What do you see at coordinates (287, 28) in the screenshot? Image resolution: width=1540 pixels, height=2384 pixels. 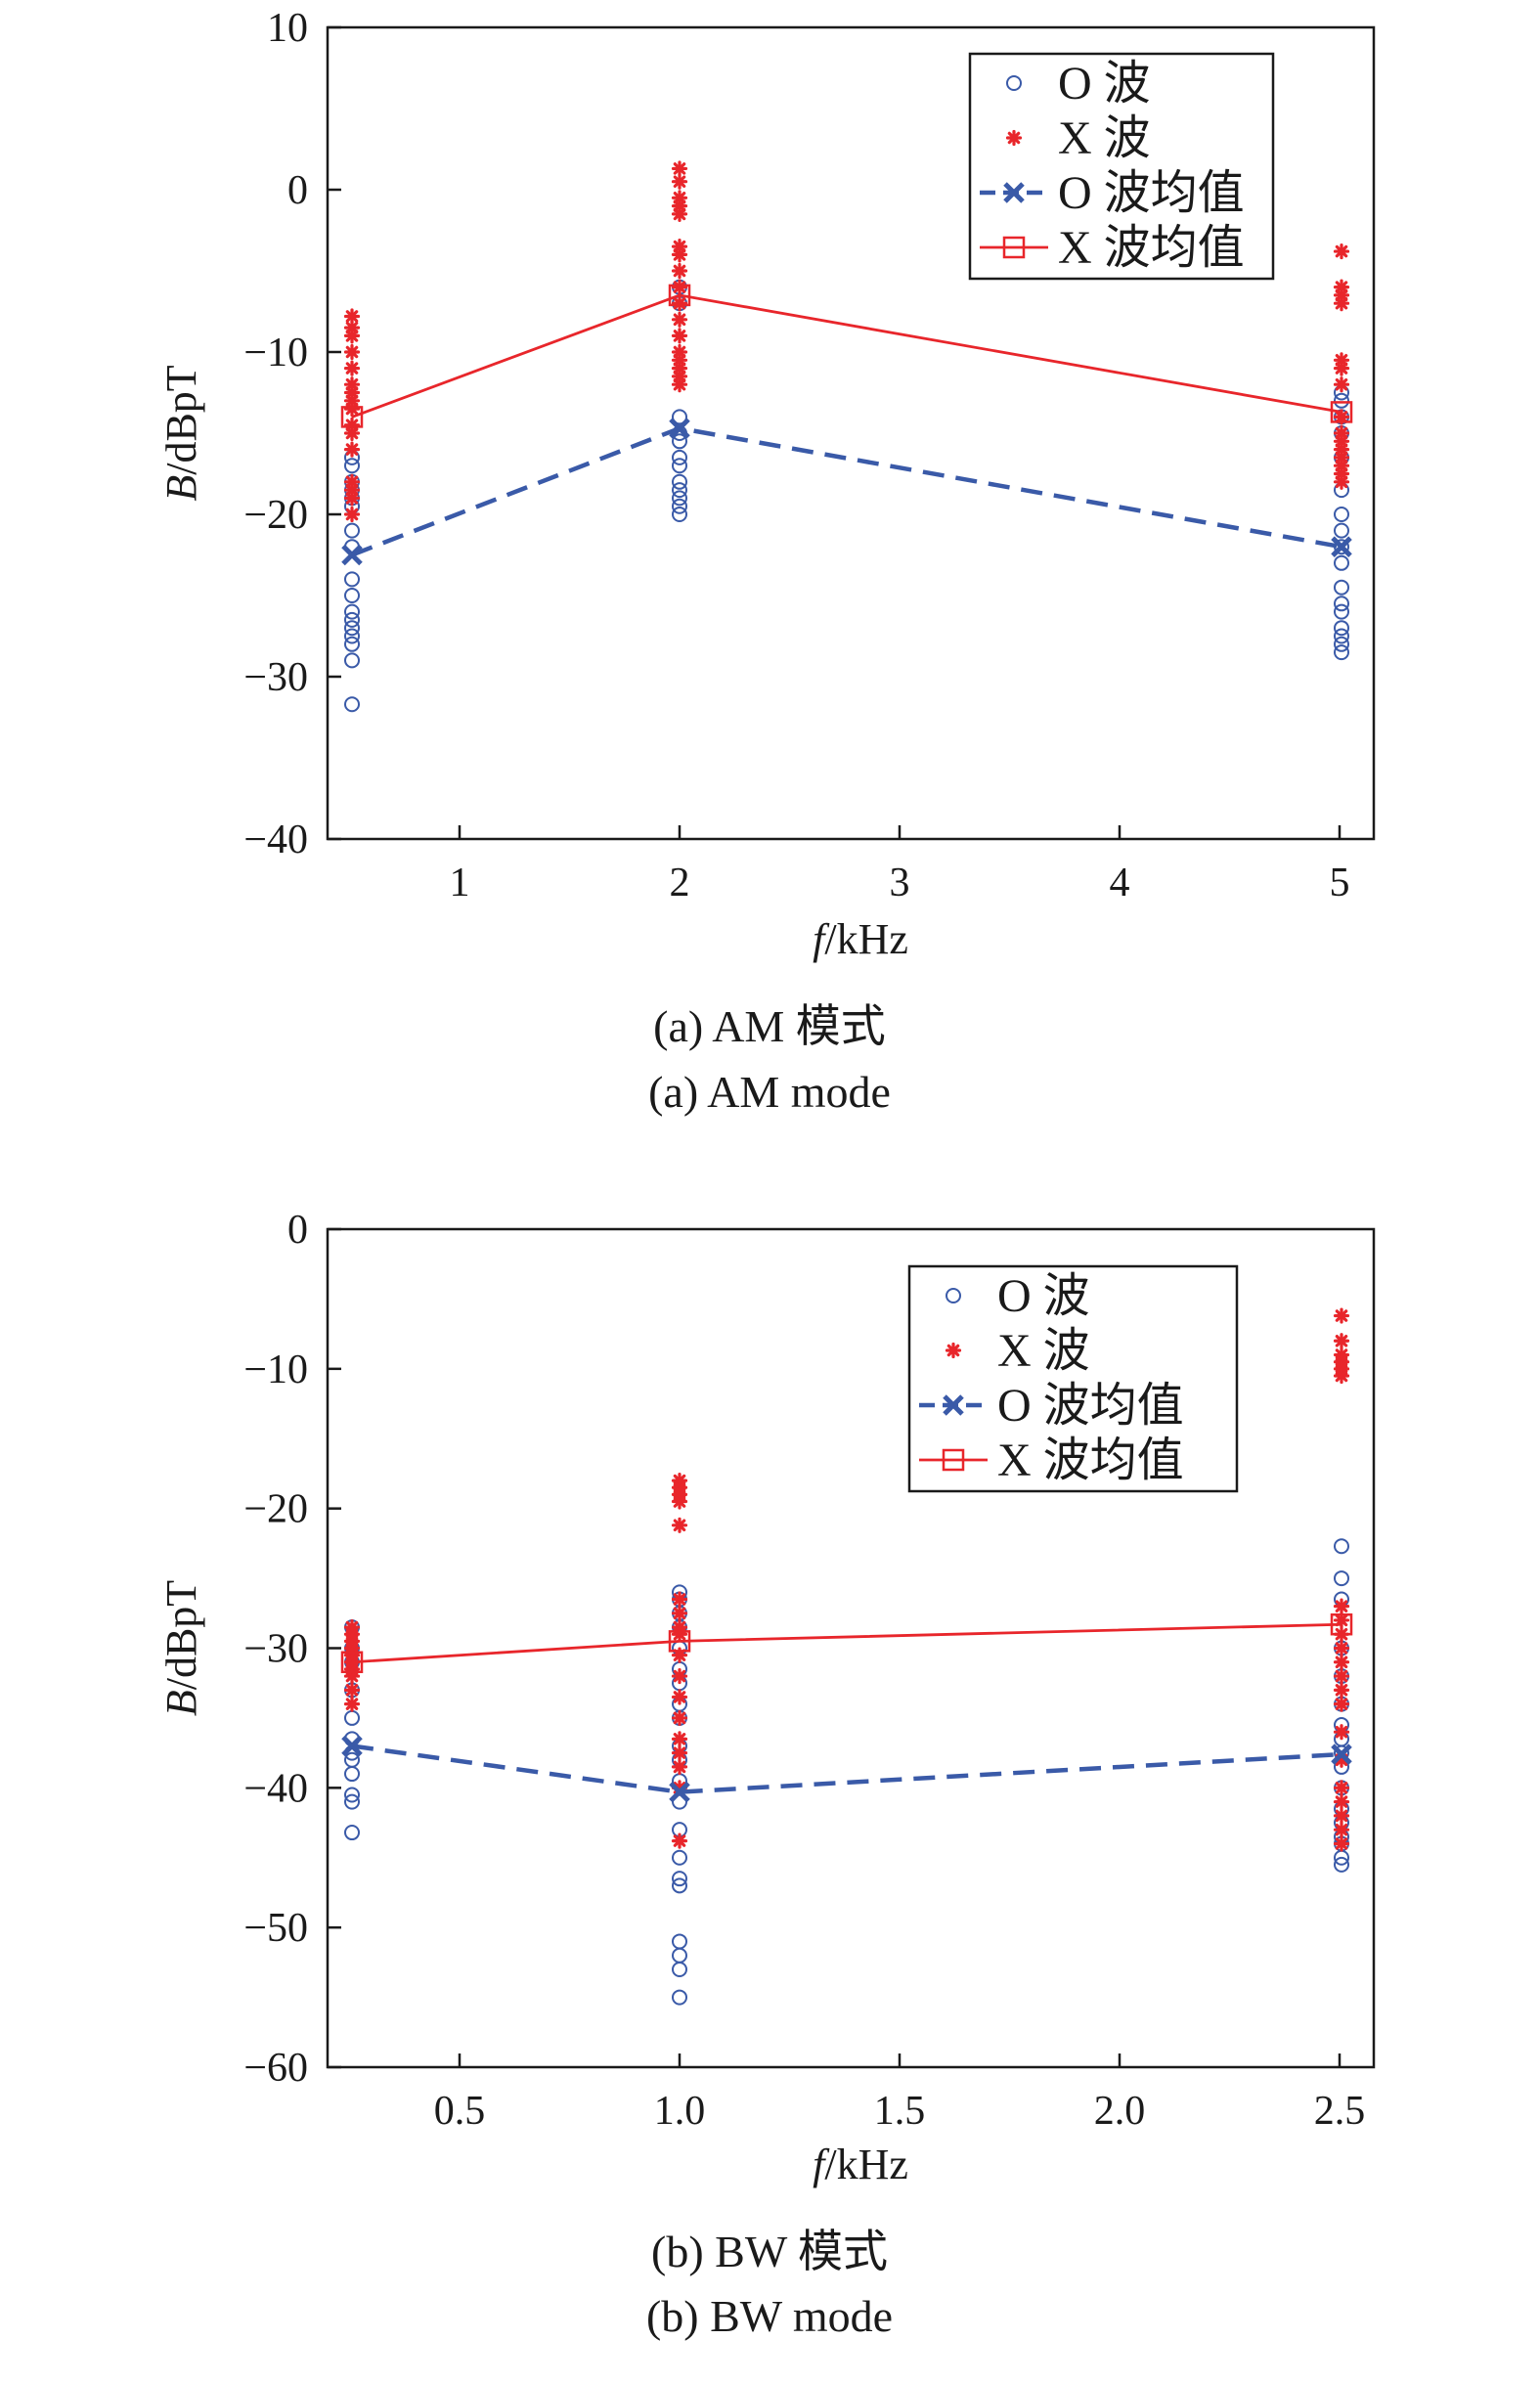 I see `y-tick-label: 10` at bounding box center [287, 28].